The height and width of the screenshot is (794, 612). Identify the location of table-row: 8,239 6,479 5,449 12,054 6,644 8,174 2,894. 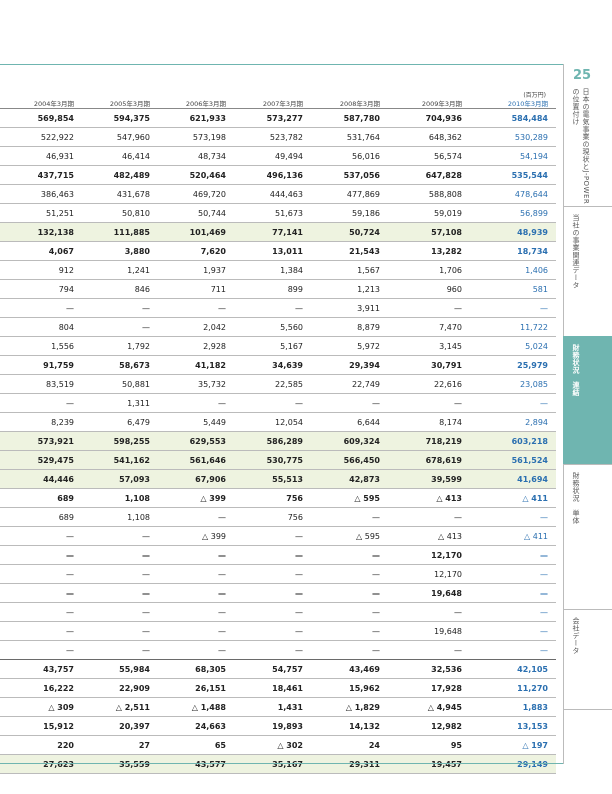
(278, 422).